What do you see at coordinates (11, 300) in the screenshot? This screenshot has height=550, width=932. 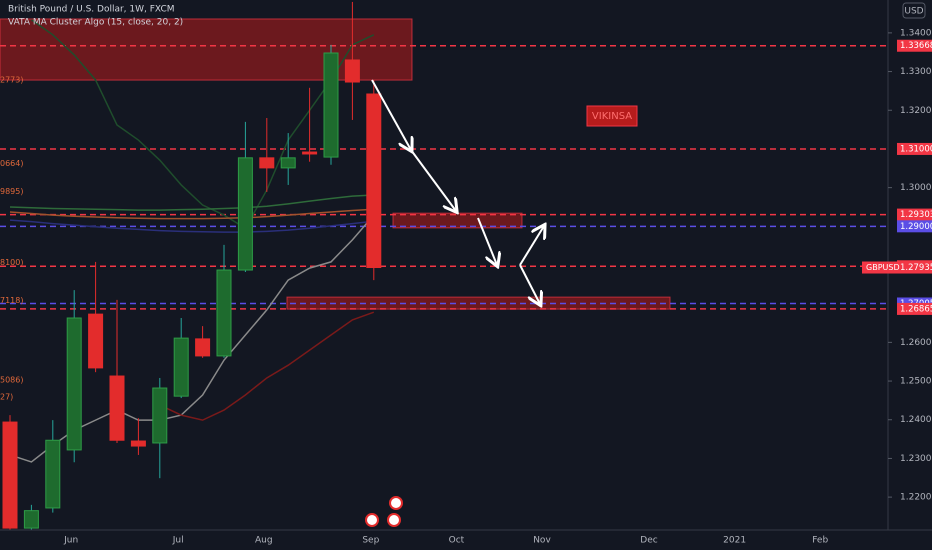 I see `indicator-label: 7118)` at bounding box center [11, 300].